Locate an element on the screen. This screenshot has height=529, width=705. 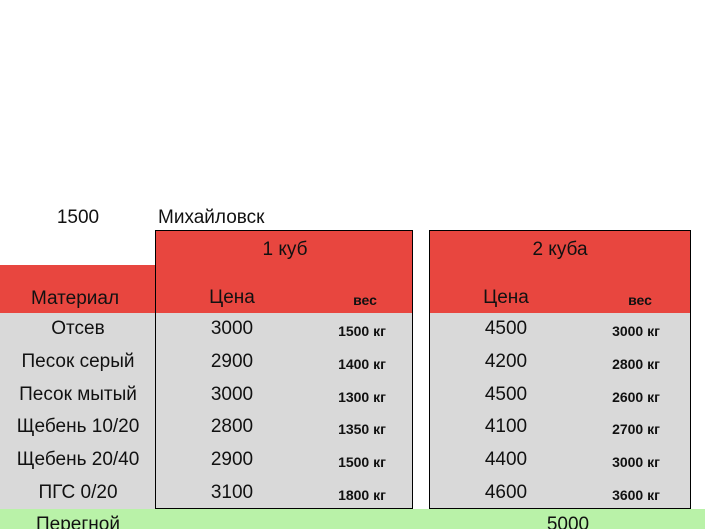
extra-name: Перегной is located at coordinates (78, 521).